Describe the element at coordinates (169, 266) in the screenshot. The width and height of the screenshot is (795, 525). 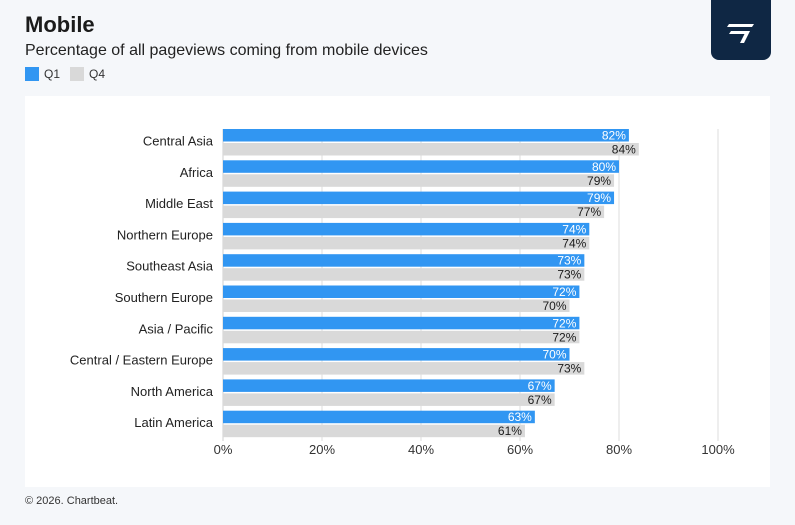
I see `category-label: Southeast Asia` at that location.